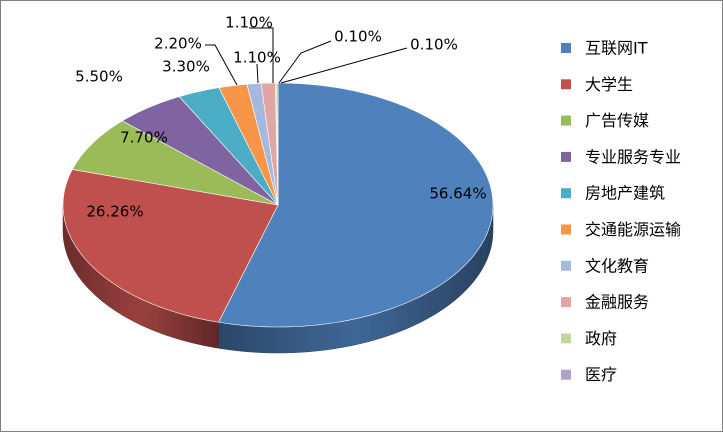 This screenshot has height=436, width=723. Describe the element at coordinates (625, 193) in the screenshot. I see `legend-label-5: 房地产建筑` at that location.